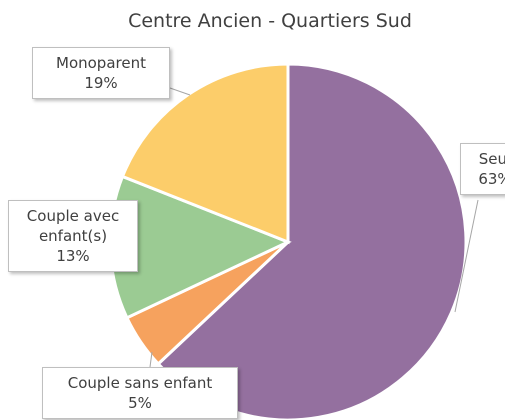 The height and width of the screenshot is (420, 505). I want to click on data-label: Seul 63%, so click(482, 169).